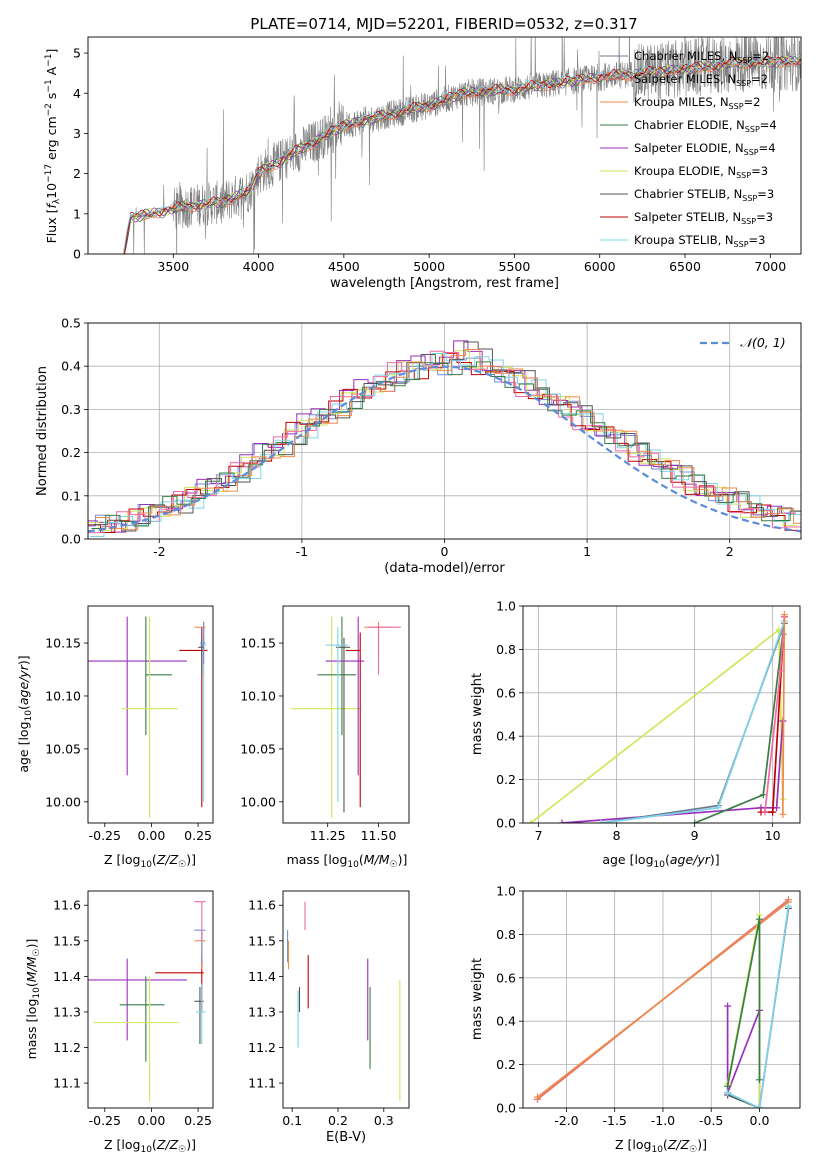  What do you see at coordinates (42, 431) in the screenshot?
I see `y-axis-label: Normed distribution` at bounding box center [42, 431].